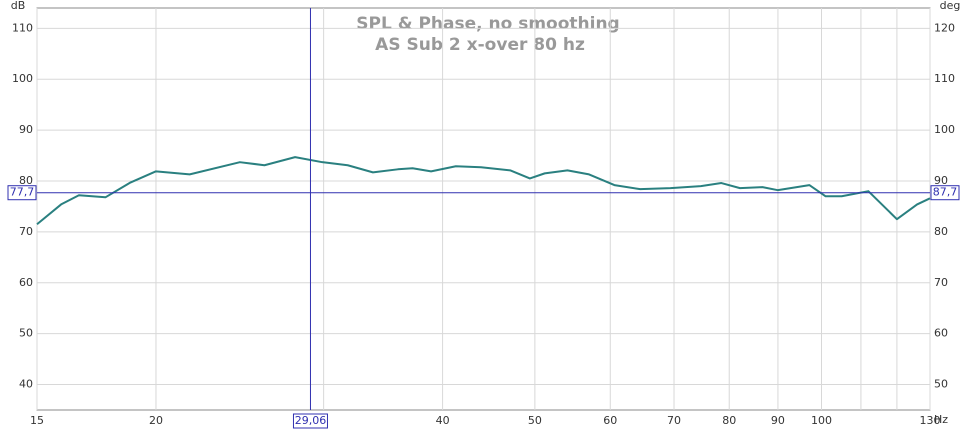 The height and width of the screenshot is (429, 975). I want to click on y2-tick-label: 80, so click(941, 231).